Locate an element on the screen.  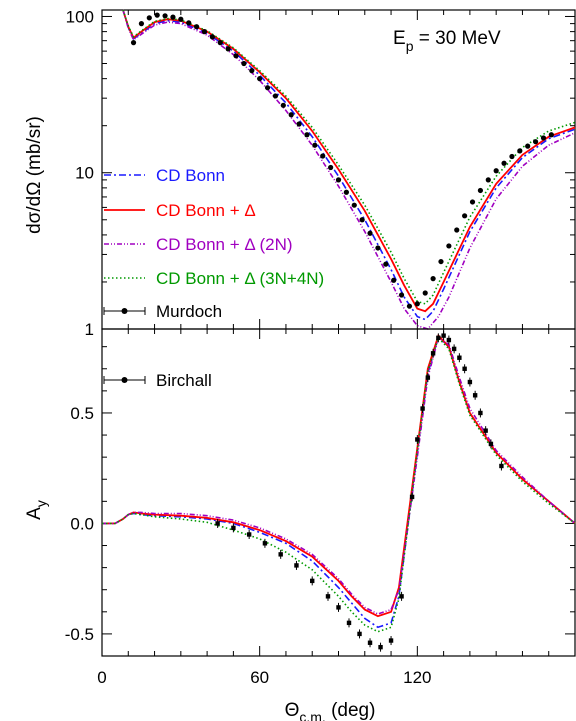
legend-entry-murdoch: Murdoch is located at coordinates (162, 311).